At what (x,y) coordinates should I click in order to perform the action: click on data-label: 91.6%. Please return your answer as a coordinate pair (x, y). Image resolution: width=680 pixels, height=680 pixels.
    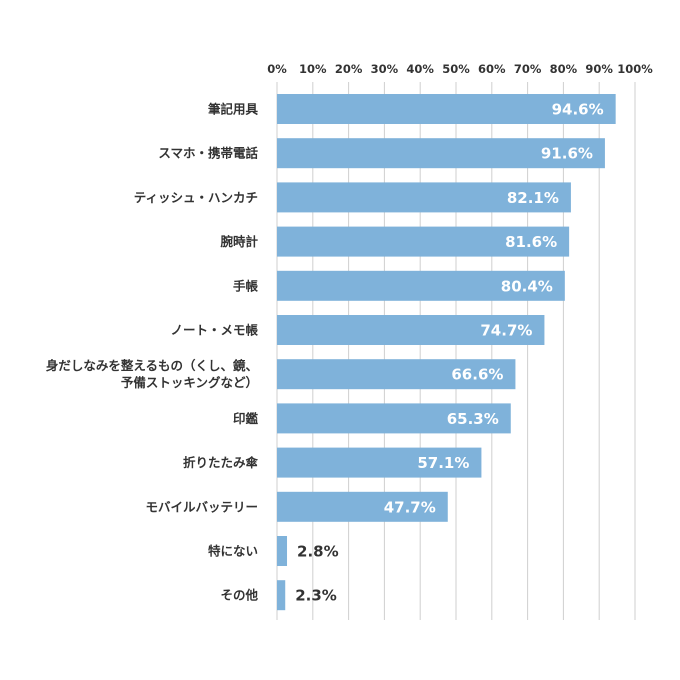
    Looking at the image, I should click on (567, 154).